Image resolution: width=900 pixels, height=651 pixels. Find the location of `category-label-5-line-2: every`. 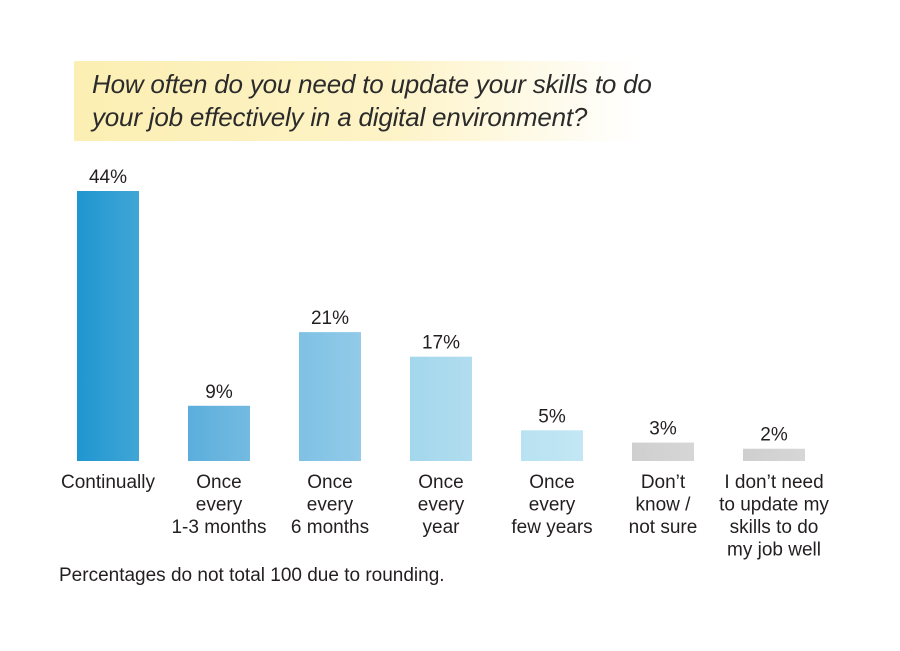

category-label-5-line-2: every is located at coordinates (552, 505).